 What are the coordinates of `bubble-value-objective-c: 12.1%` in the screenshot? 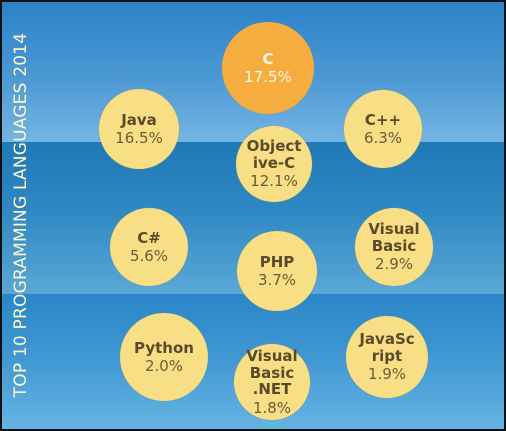 It's located at (274, 181).